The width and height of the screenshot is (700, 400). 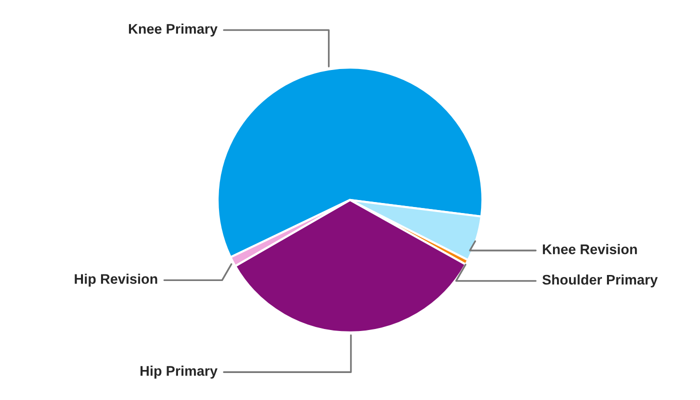 What do you see at coordinates (589, 249) in the screenshot?
I see `slice-label: Knee Revision` at bounding box center [589, 249].